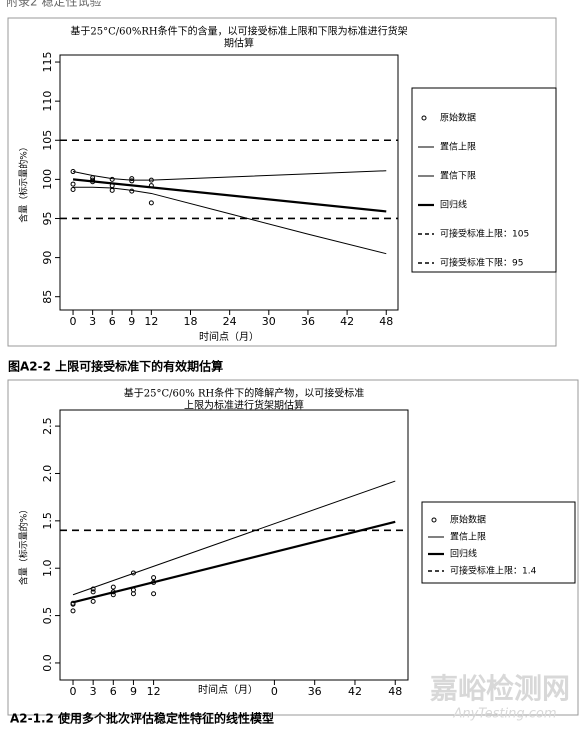 The height and width of the screenshot is (733, 583). What do you see at coordinates (47, 179) in the screenshot?
I see `y-tick-label: 100` at bounding box center [47, 179].